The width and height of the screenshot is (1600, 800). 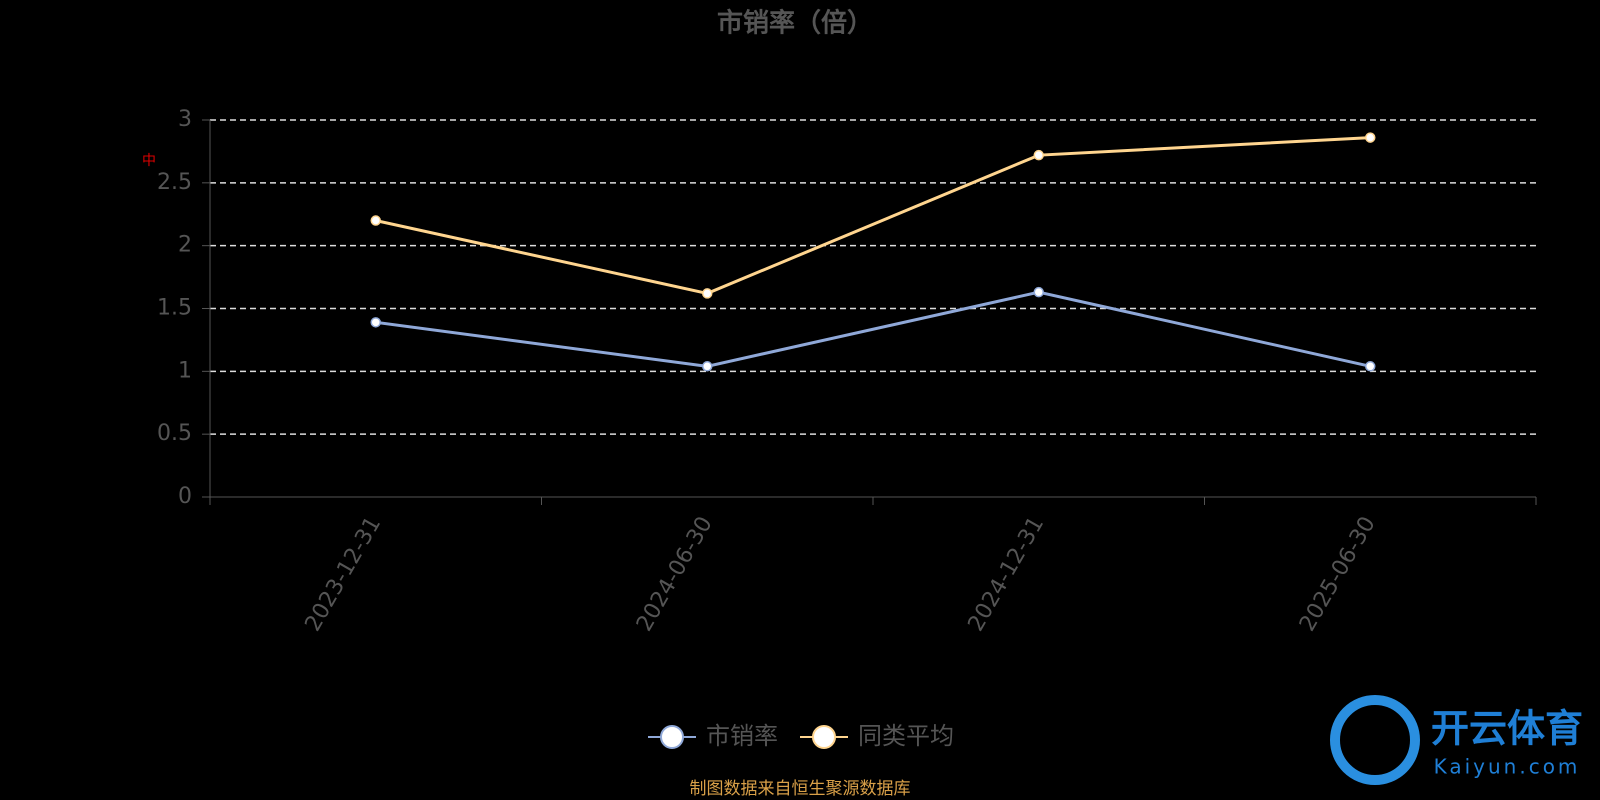 What do you see at coordinates (1507, 767) in the screenshot?
I see `watermark-subtitle: Kaiyun.com` at bounding box center [1507, 767].